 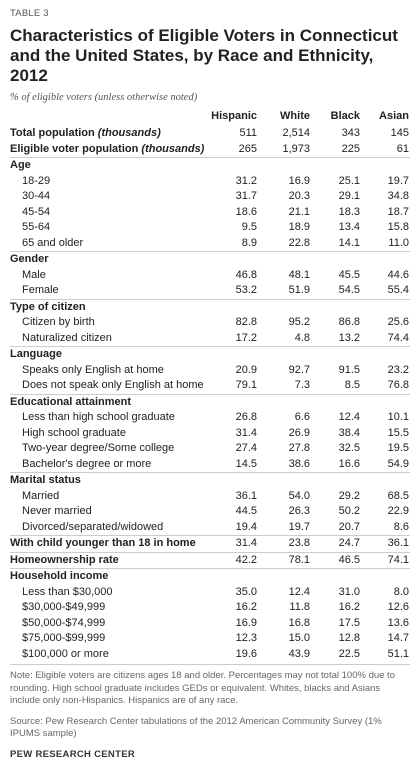 I want to click on cell-asian: 10.1, so click(x=398, y=417).